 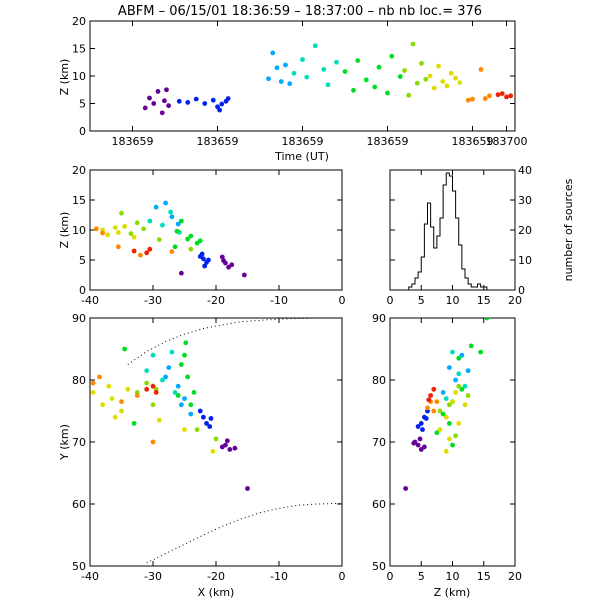 I want to click on y-tick-label: 60, so click(x=79, y=504).